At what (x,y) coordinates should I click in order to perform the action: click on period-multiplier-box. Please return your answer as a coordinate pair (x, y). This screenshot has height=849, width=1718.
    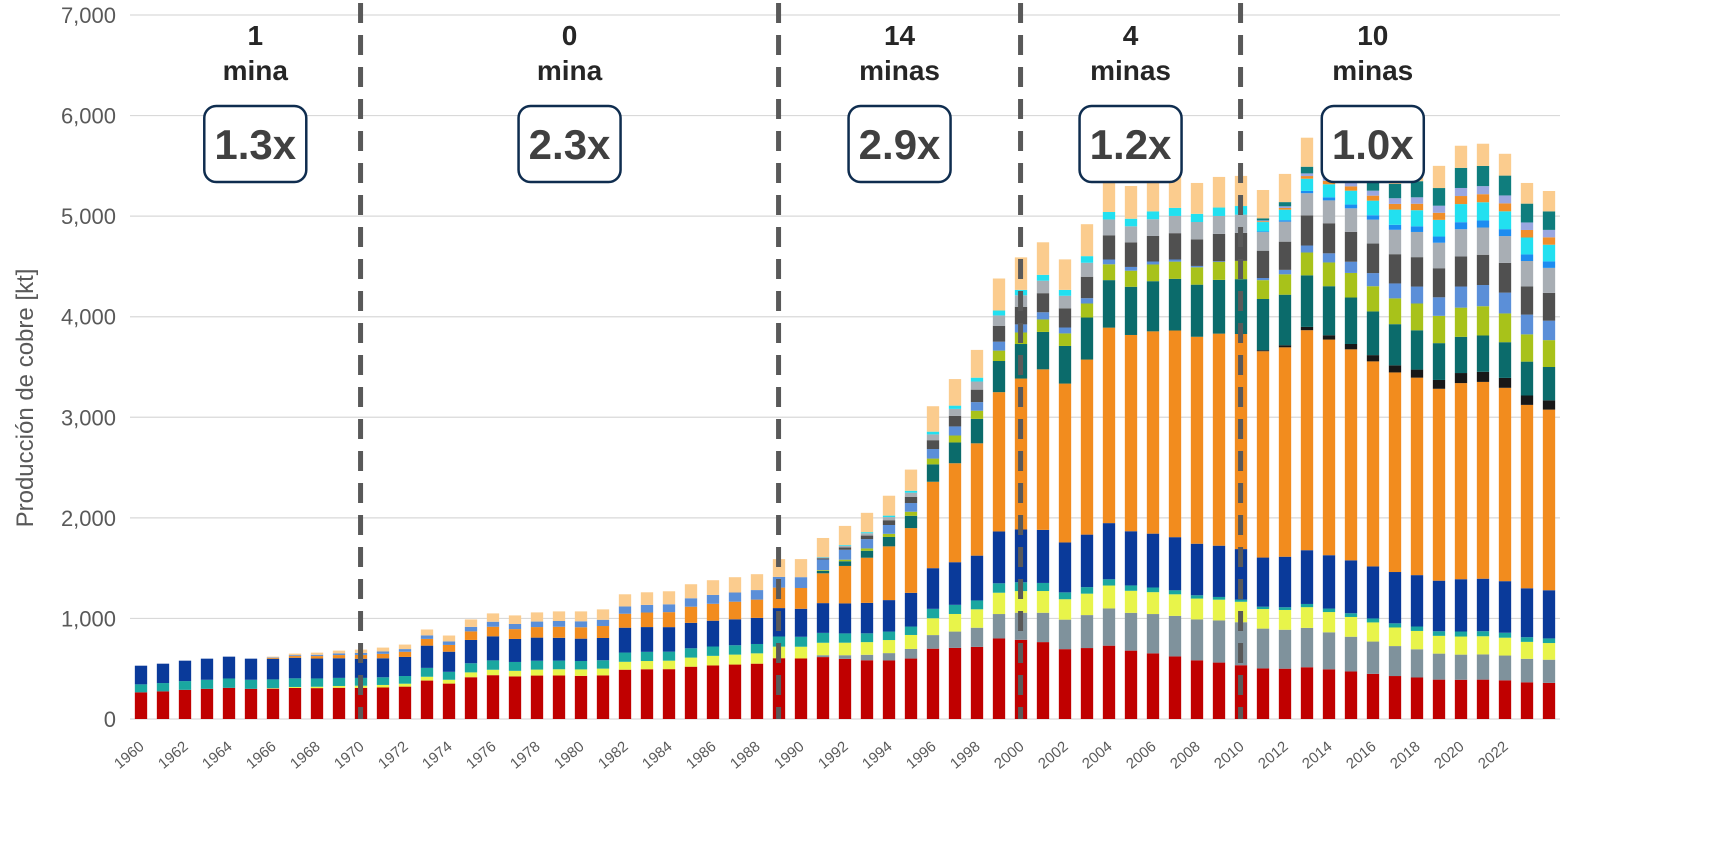
    Looking at the image, I should click on (255, 144).